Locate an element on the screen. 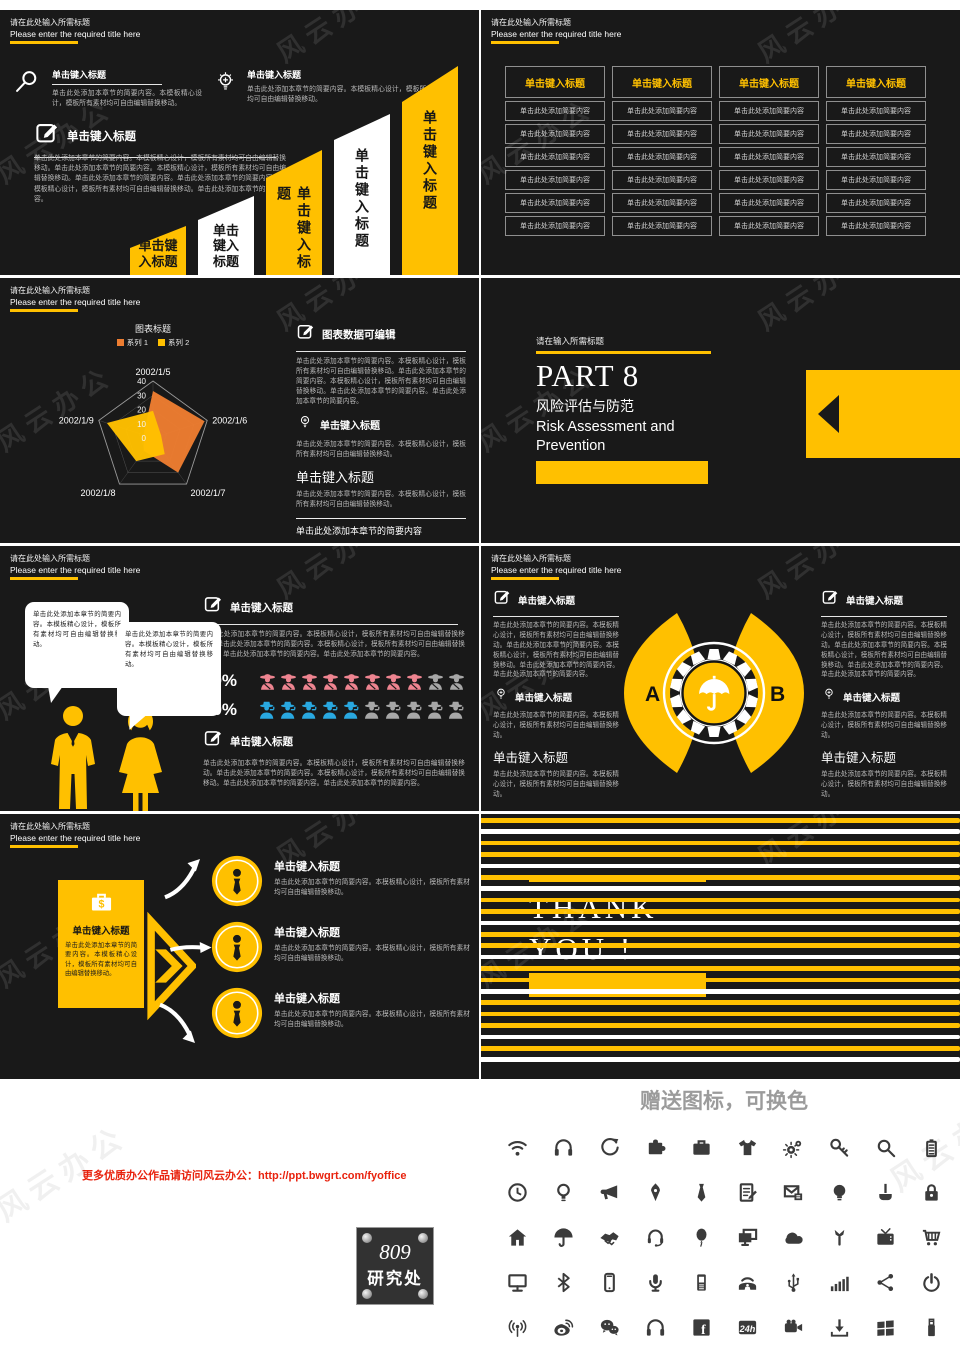 Image resolution: width=960 pixels, height=1352 pixels. cloud-icon is located at coordinates (793, 1237).